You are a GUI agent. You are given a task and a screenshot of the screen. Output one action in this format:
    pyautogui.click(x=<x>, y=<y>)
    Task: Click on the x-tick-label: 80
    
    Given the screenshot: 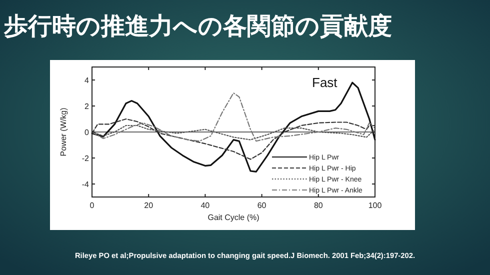 What is the action you would take?
    pyautogui.click(x=319, y=205)
    